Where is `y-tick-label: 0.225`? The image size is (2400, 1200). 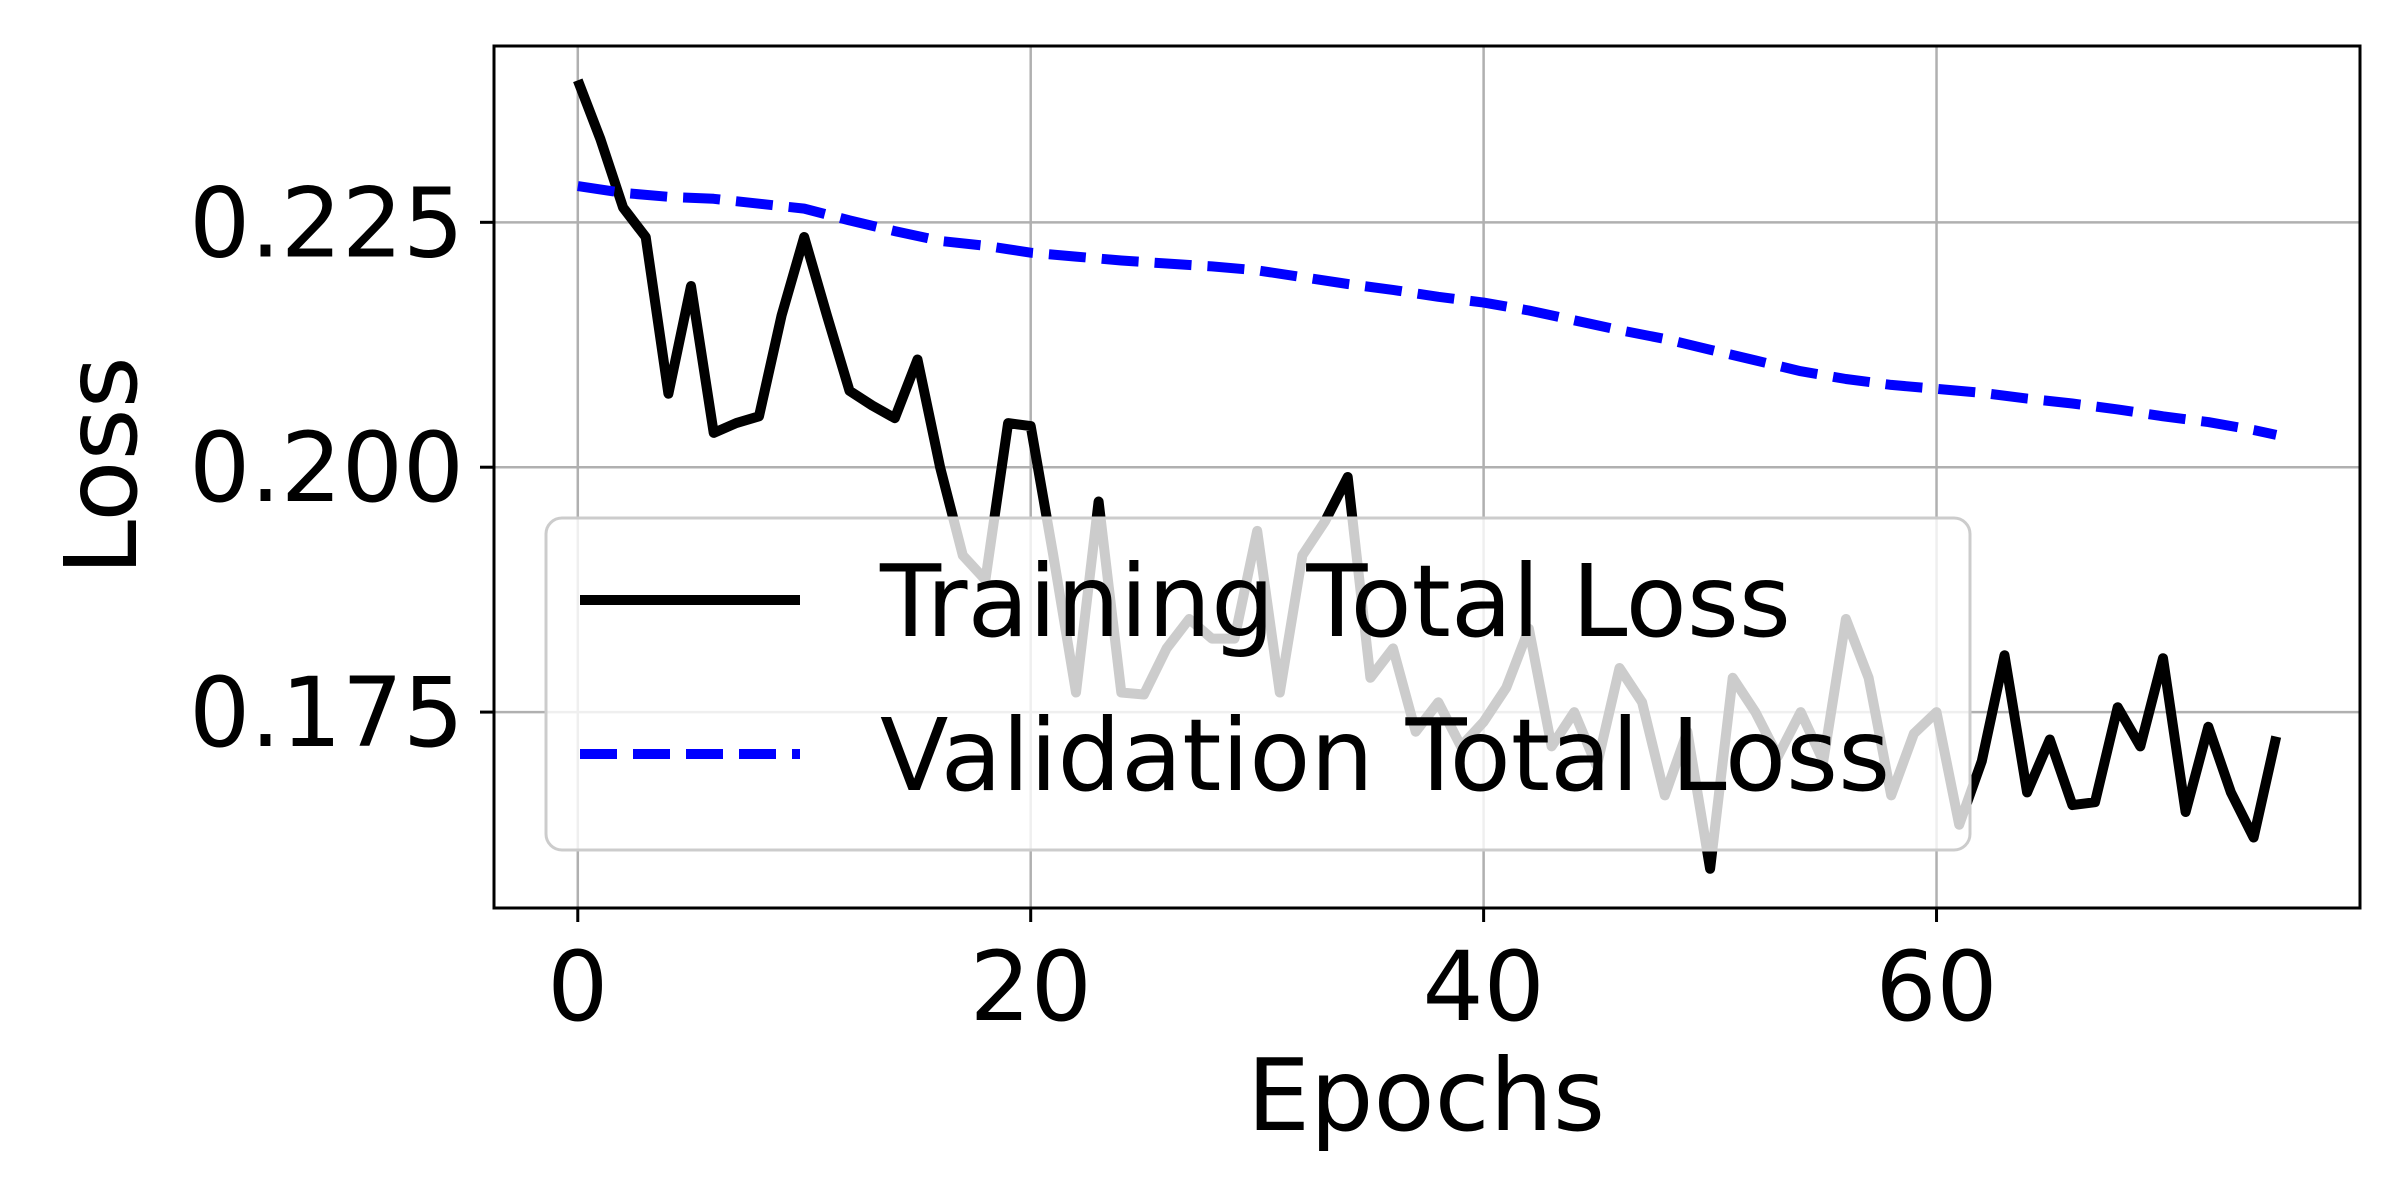 y-tick-label: 0.225 is located at coordinates (326, 223).